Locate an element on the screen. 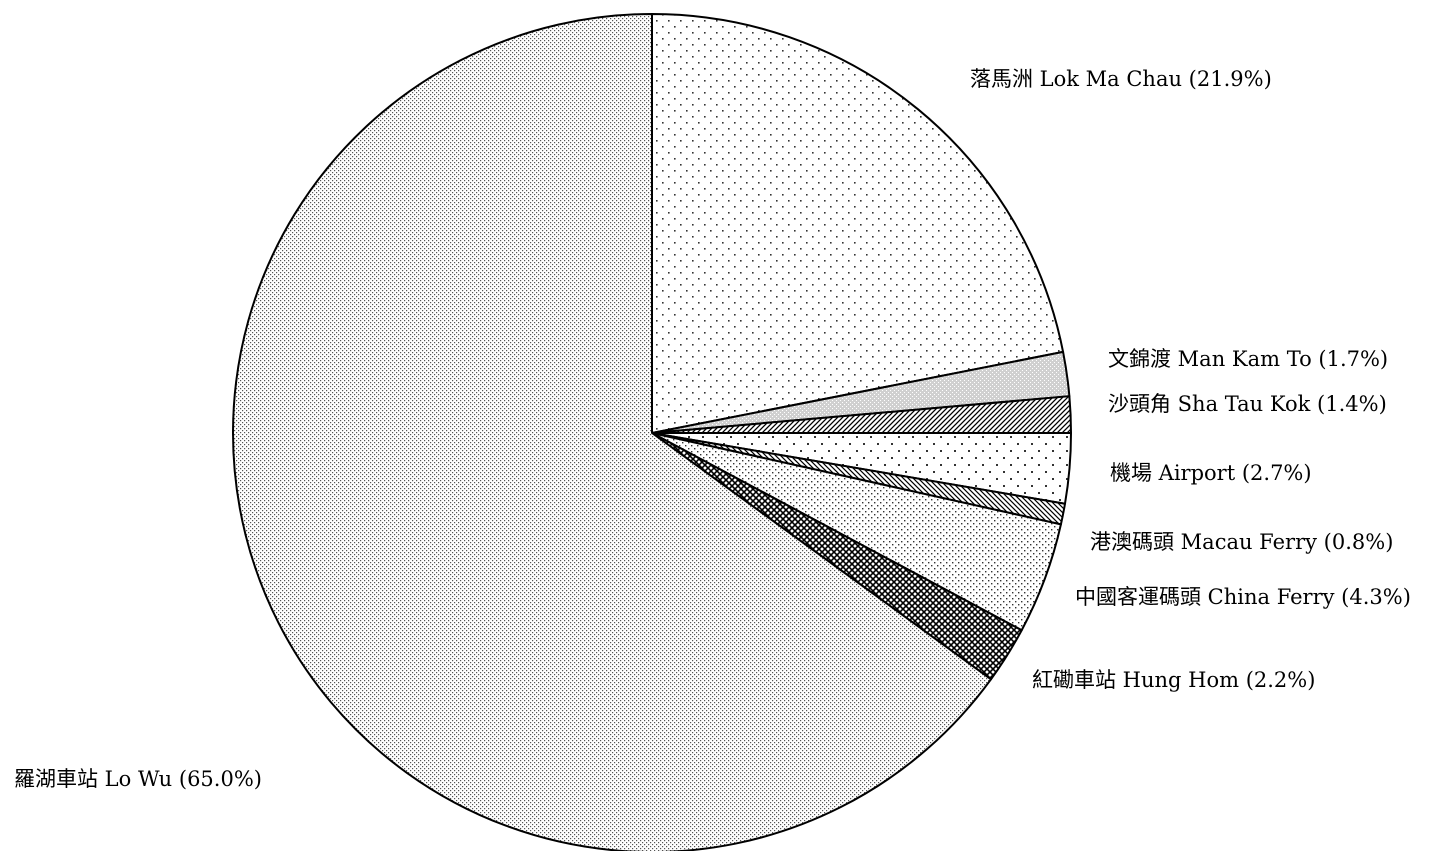 This screenshot has height=851, width=1454. slice-label-man-kam-to: 文錦渡 Man Kam To (1.7%) is located at coordinates (1248, 359).